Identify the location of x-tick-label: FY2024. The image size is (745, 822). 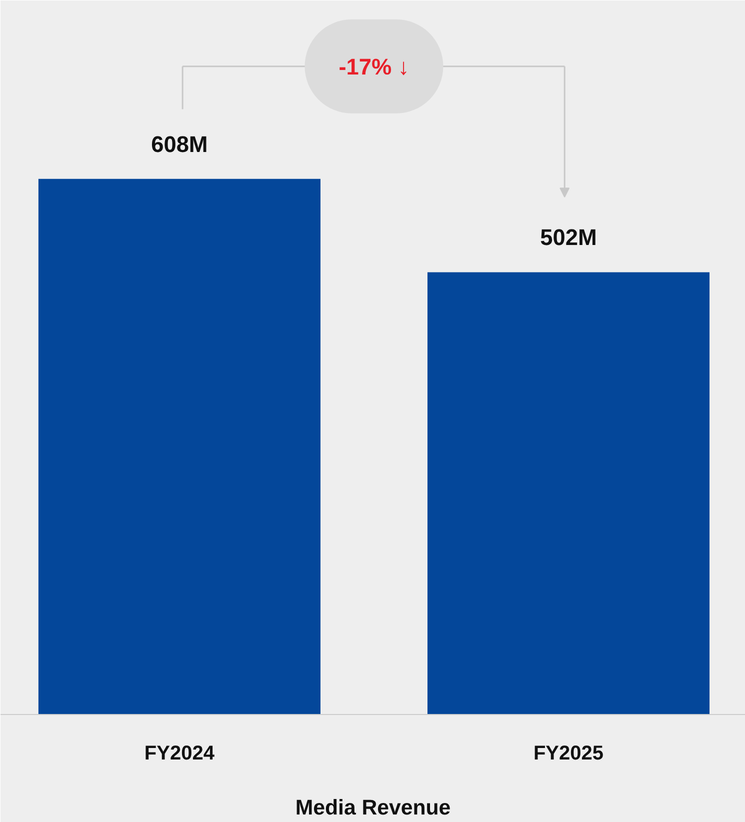
(180, 753).